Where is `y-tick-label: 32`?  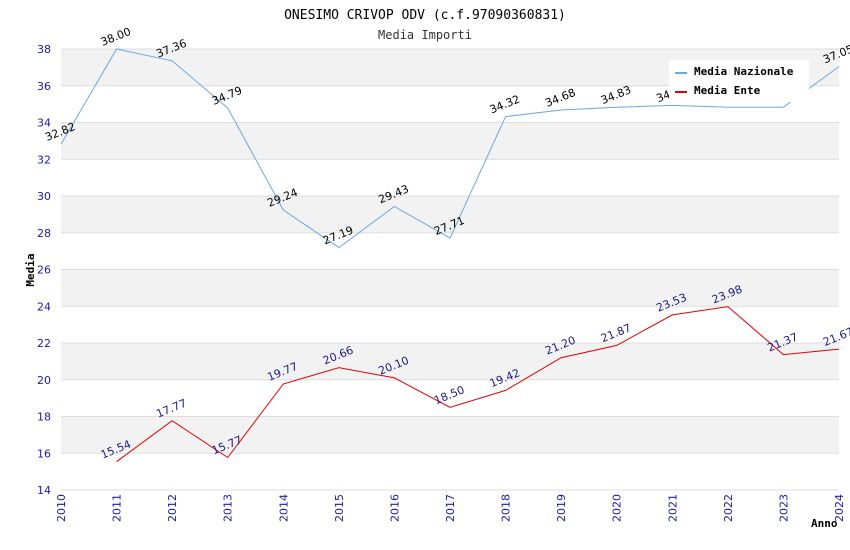
y-tick-label: 32 is located at coordinates (44, 159).